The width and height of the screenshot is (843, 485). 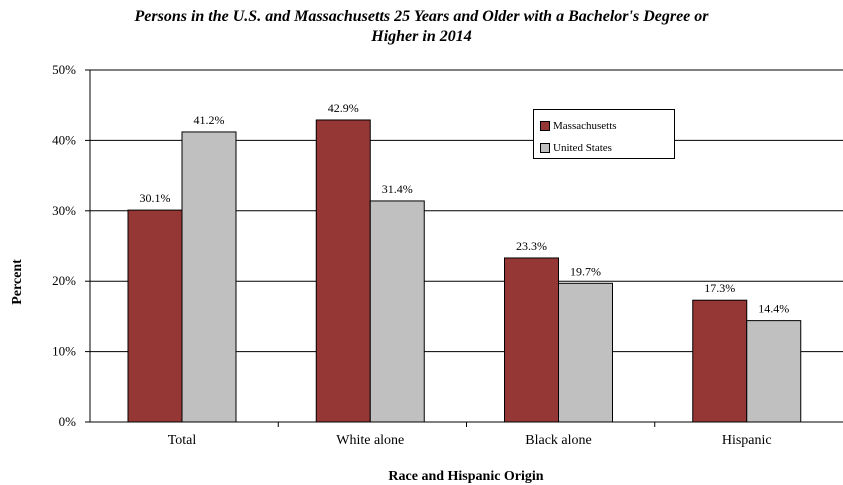 What do you see at coordinates (585, 126) in the screenshot?
I see `legend-label-massachusetts: Massachusetts` at bounding box center [585, 126].